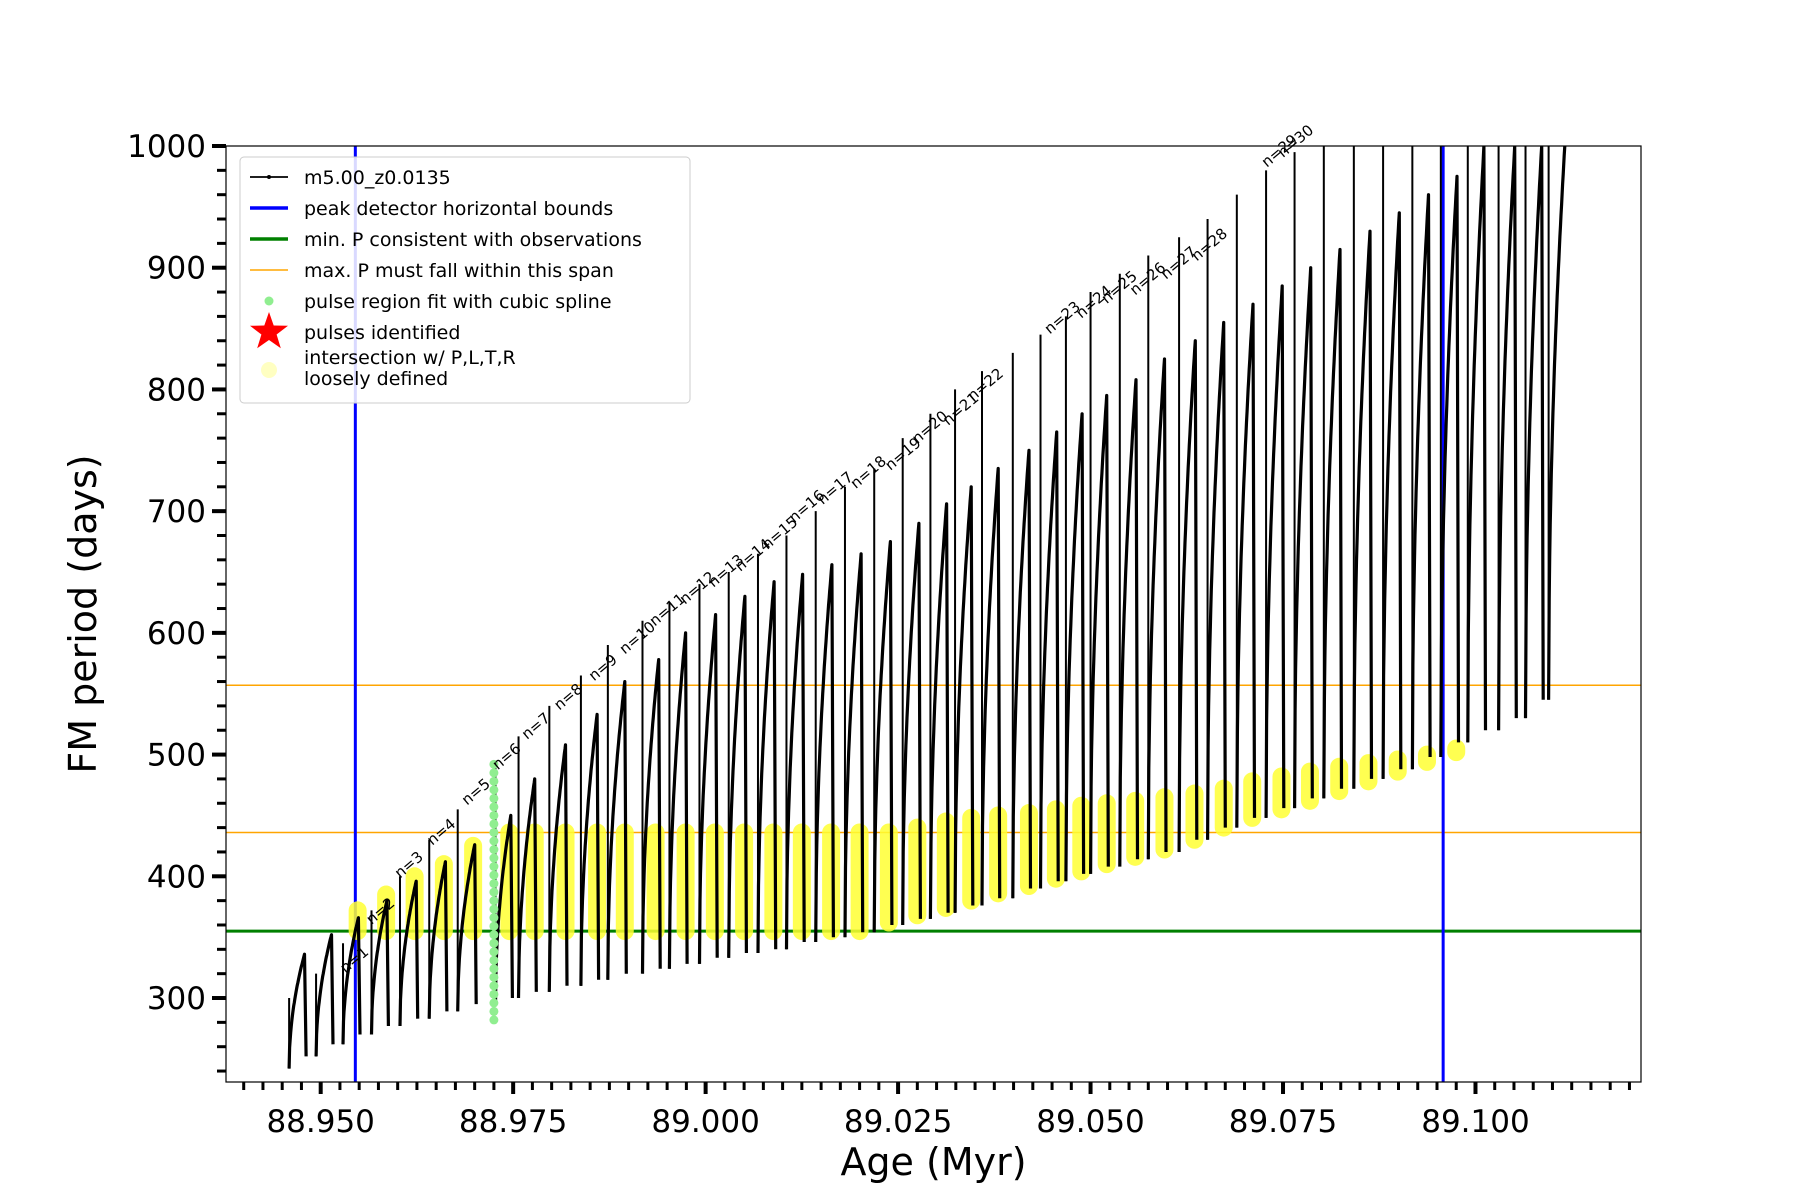  What do you see at coordinates (458, 302) in the screenshot?
I see `legend-label: pulse region fit with cubic spline` at bounding box center [458, 302].